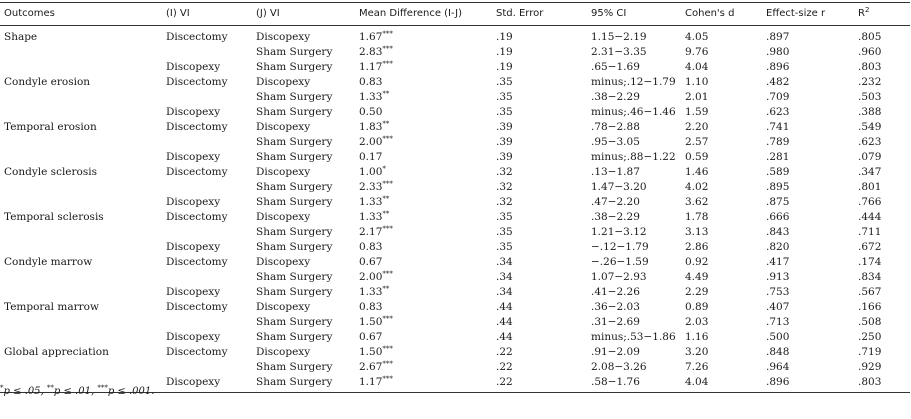  Describe the element at coordinates (81, 352) in the screenshot. I see `cell-outcome: Global appreciation` at that location.